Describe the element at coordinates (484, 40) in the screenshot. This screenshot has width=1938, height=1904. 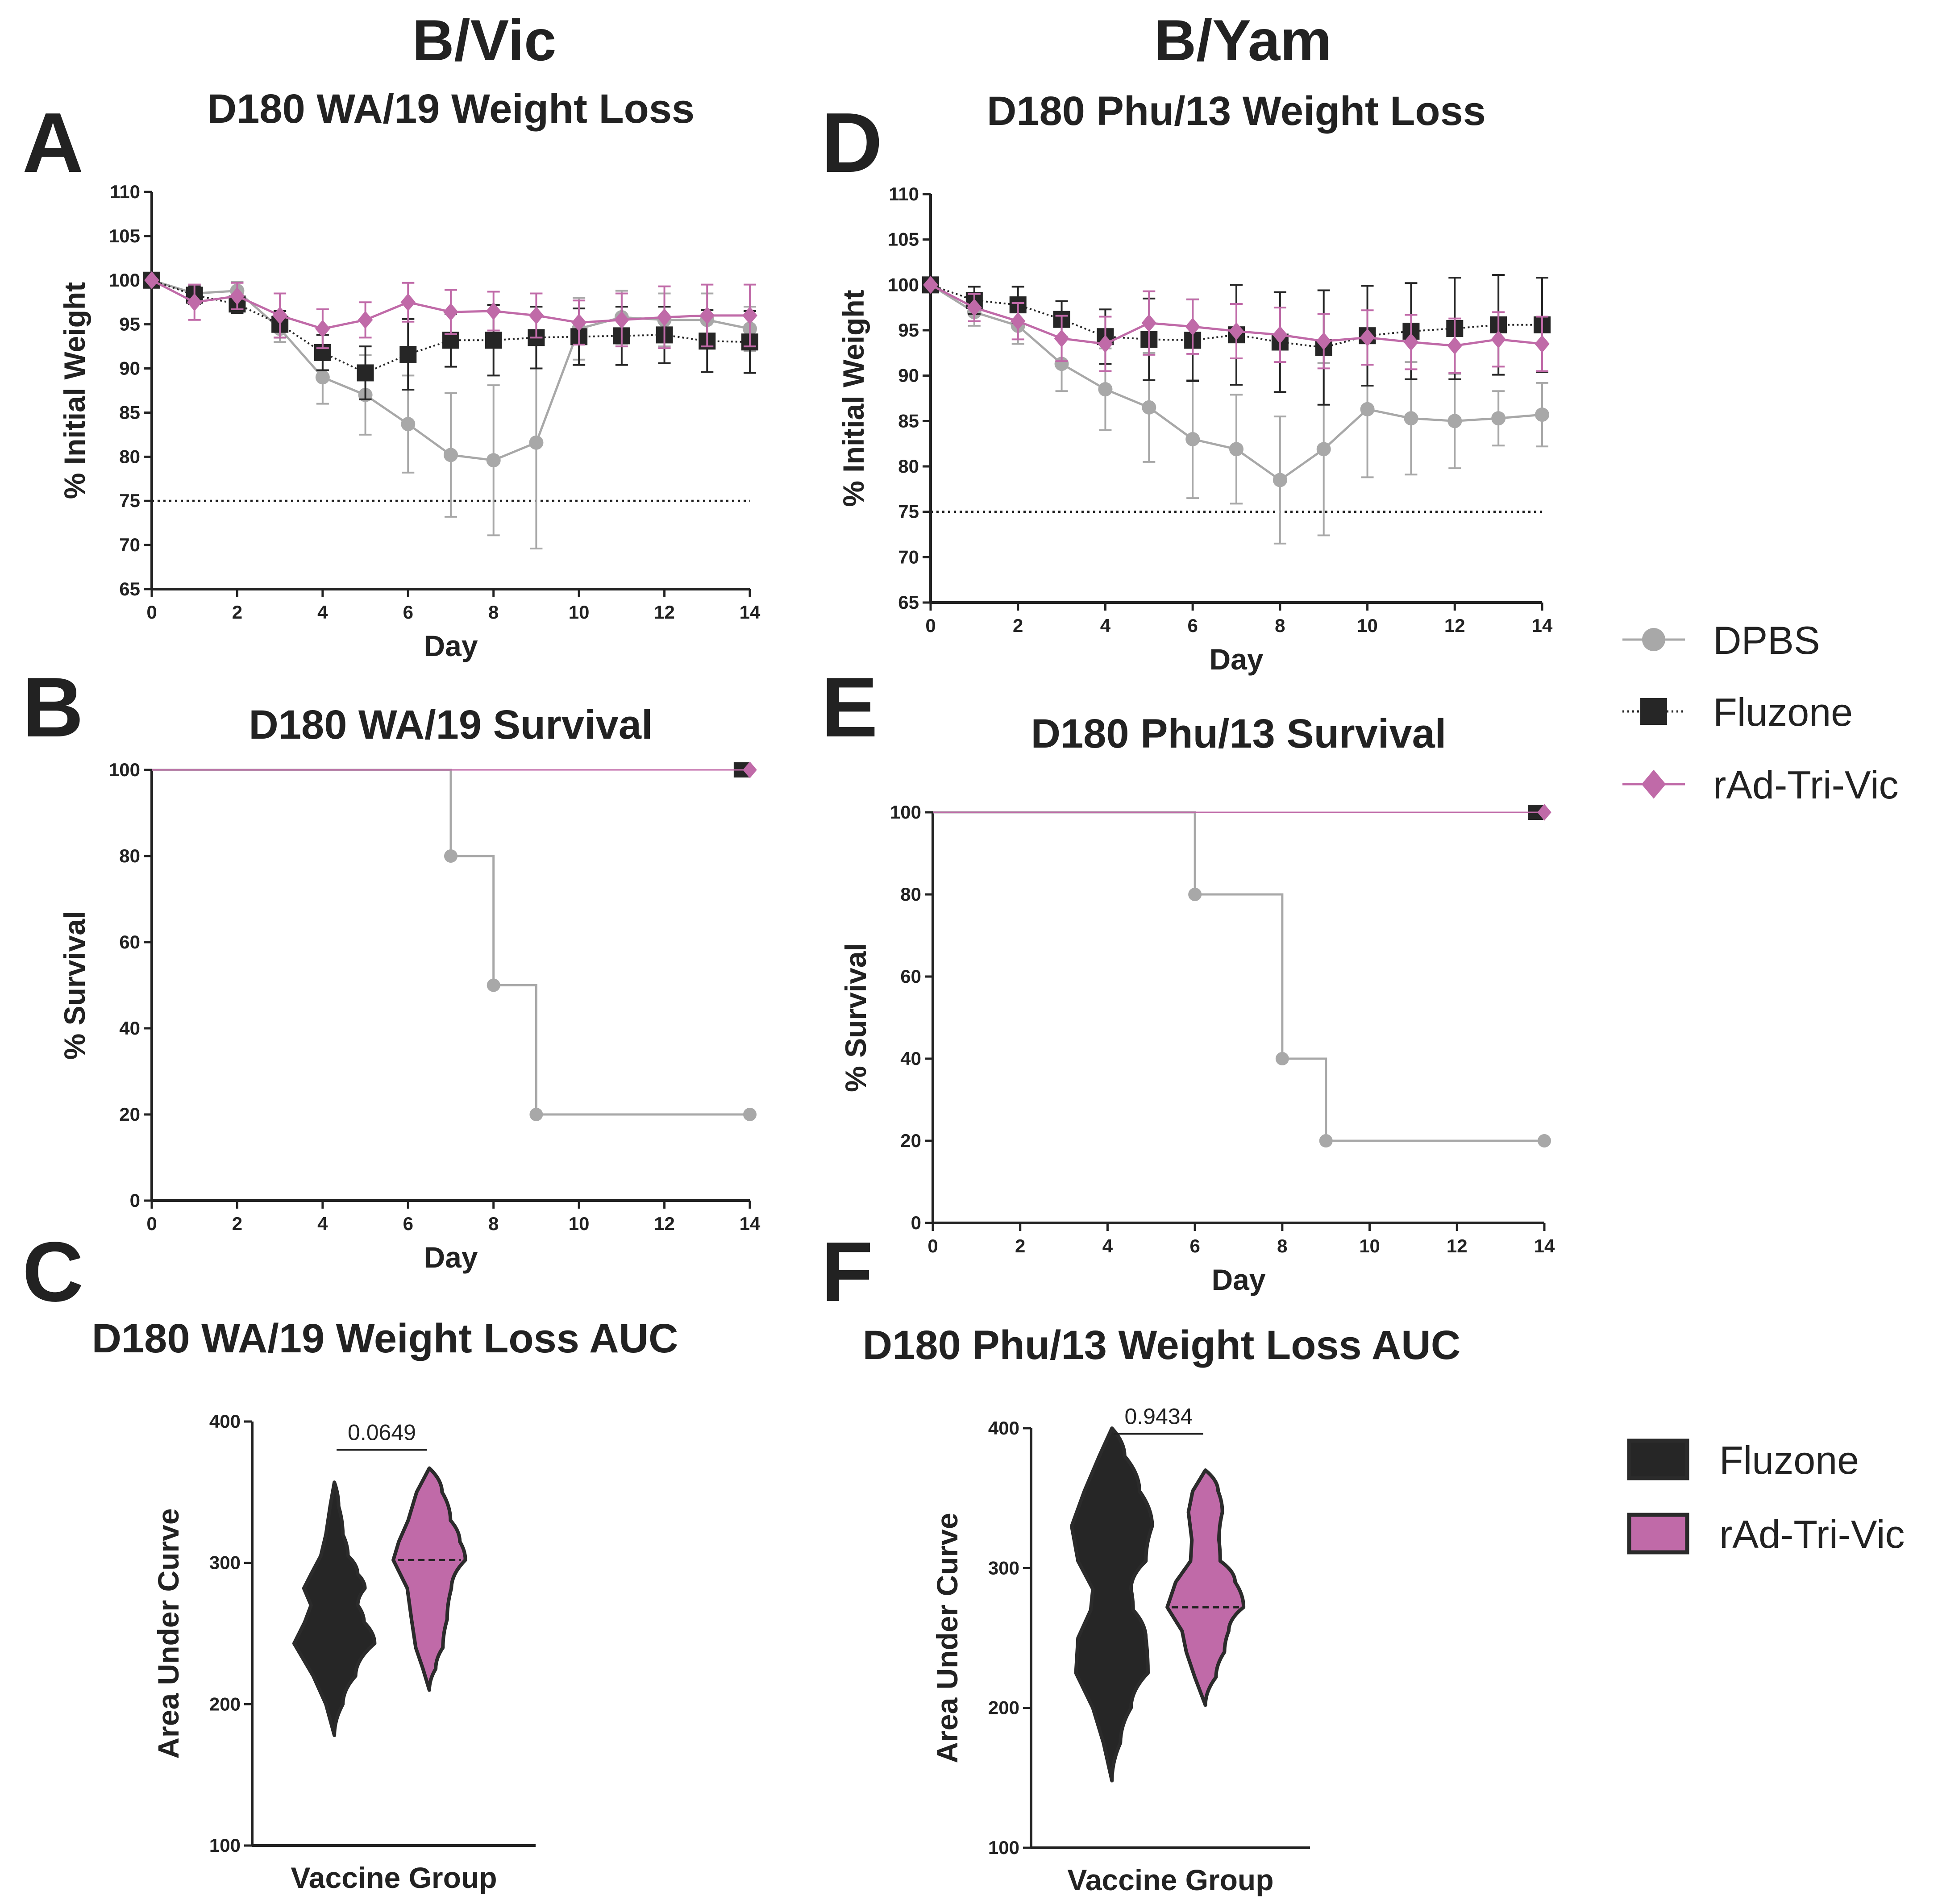
I see `column-title-bvic: B/Vic` at that location.